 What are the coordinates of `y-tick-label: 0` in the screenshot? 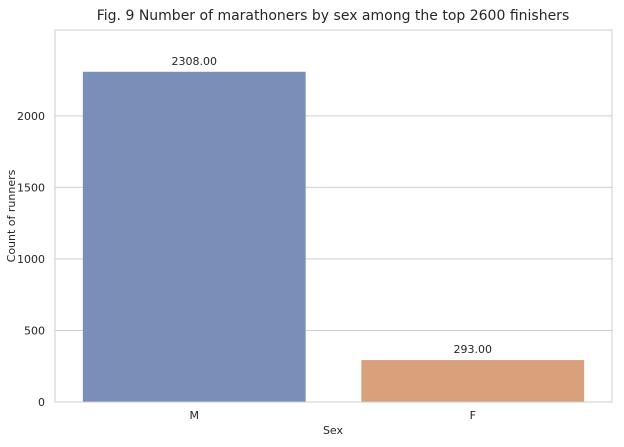 It's located at (41, 402).